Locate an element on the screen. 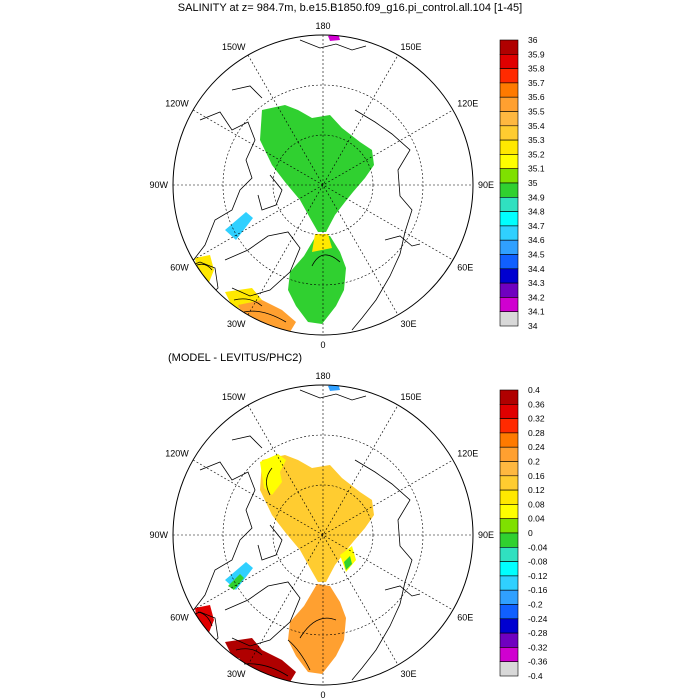  colorbar-label: 34.7 is located at coordinates (536, 226).